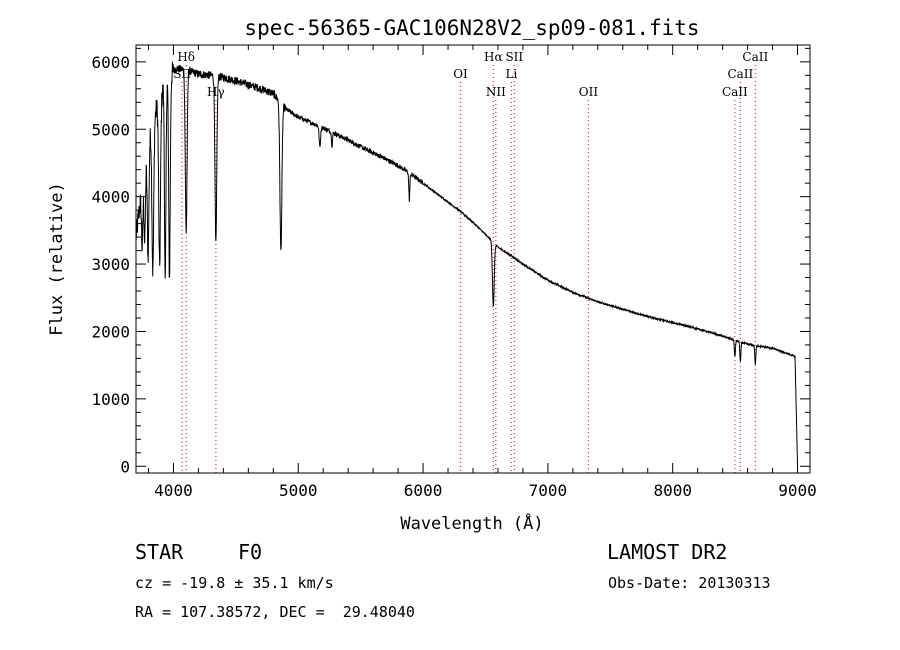  Describe the element at coordinates (689, 583) in the screenshot. I see `obs-date: Obs-Date: 20130313` at that location.